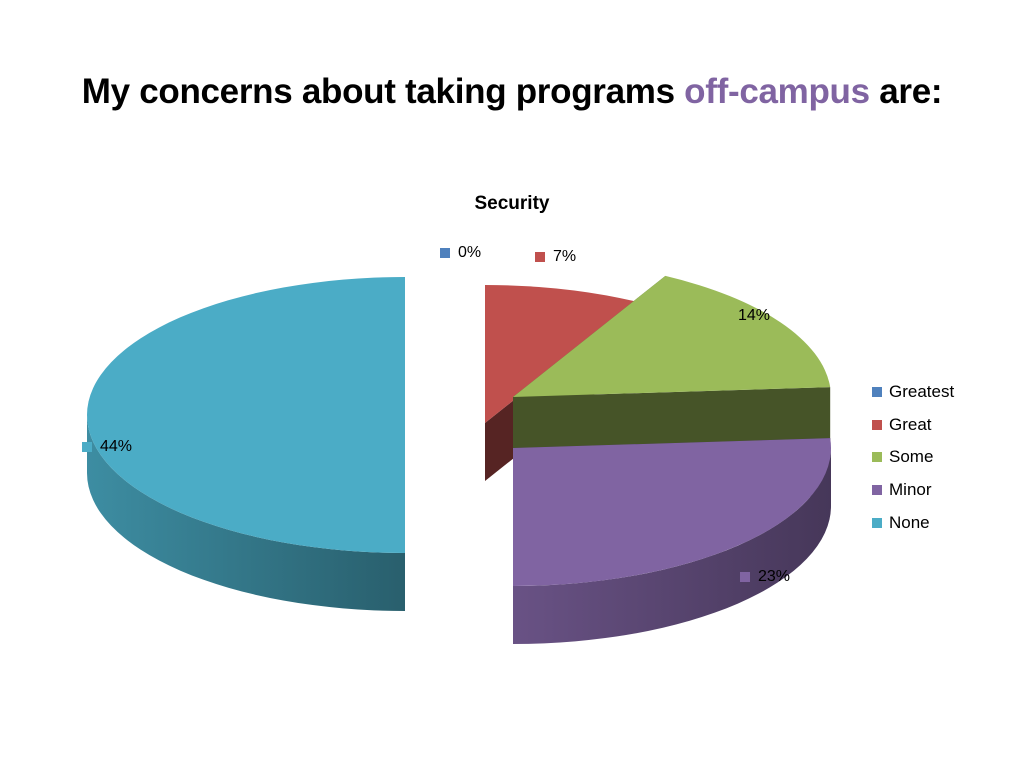  What do you see at coordinates (383, 91) in the screenshot?
I see `slide-title-main: My concerns about taking programs` at bounding box center [383, 91].